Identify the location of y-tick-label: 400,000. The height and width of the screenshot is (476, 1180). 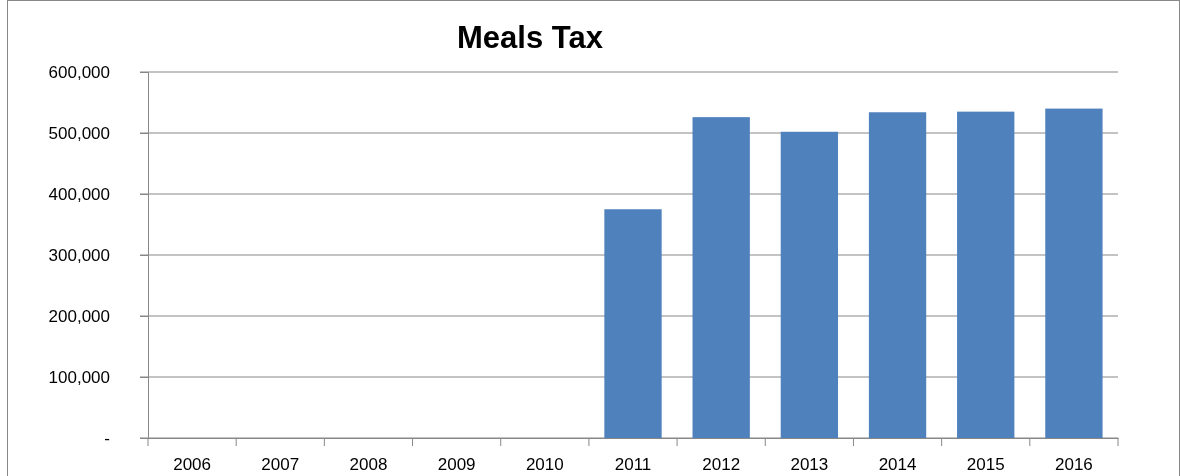
(79, 194).